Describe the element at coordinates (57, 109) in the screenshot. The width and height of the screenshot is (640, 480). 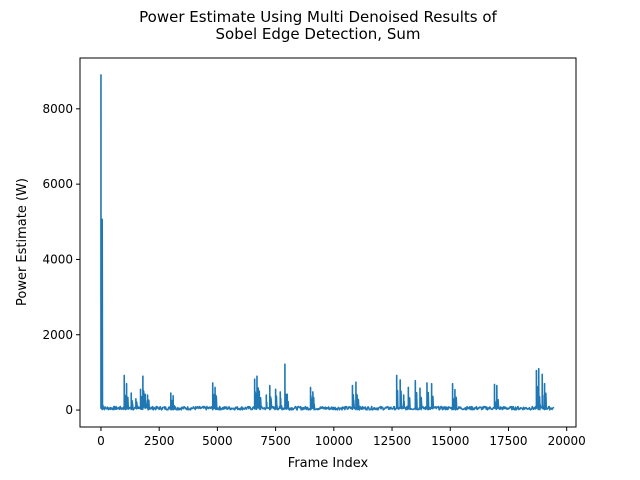
I see `y-tick-label: 8000` at that location.